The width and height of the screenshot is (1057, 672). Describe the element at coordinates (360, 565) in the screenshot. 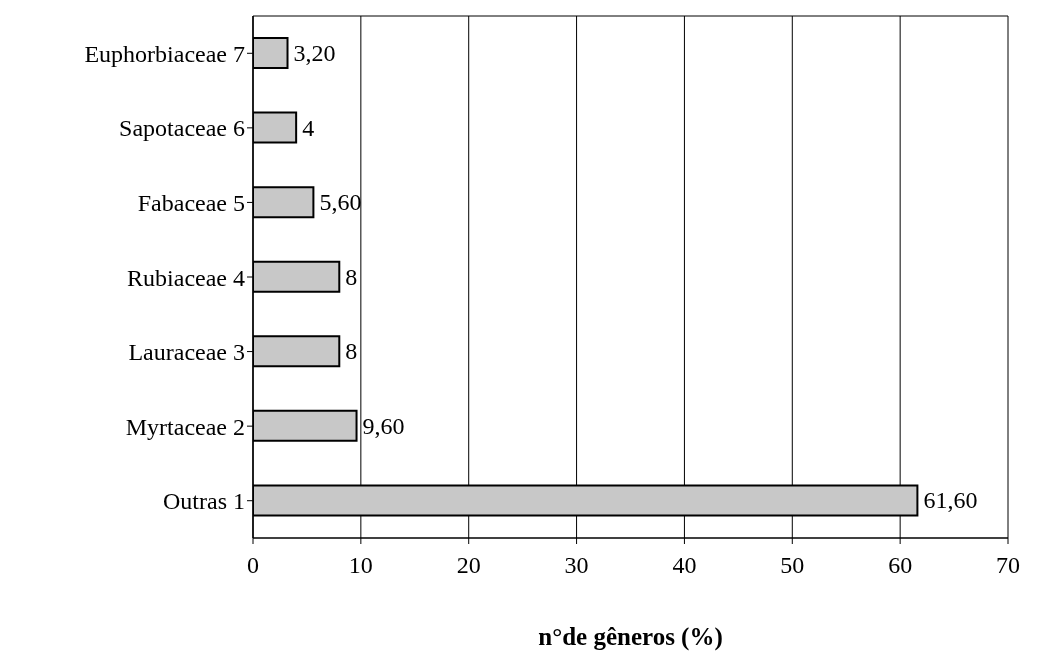

I see `x-tick-label: 10` at that location.